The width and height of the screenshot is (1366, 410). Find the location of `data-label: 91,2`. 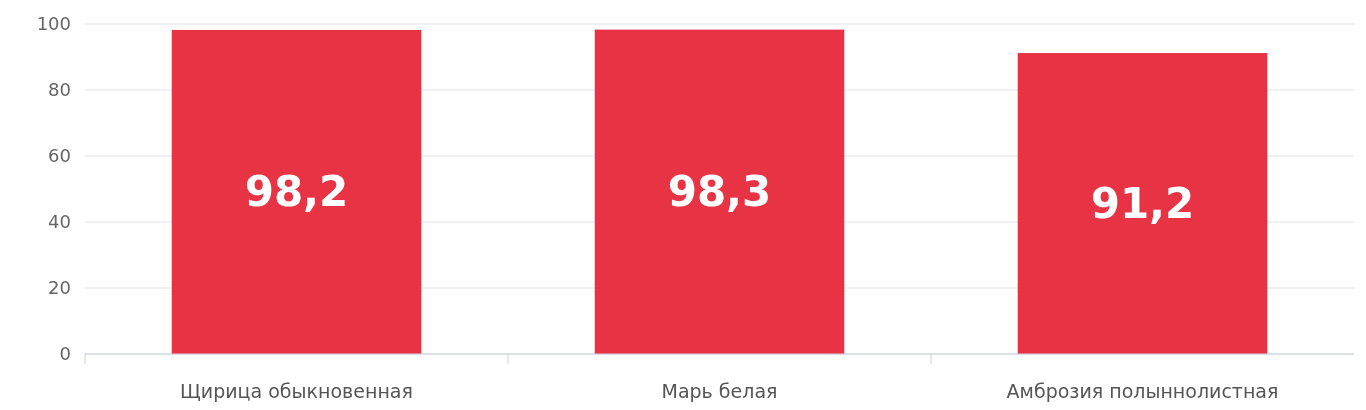

data-label: 91,2 is located at coordinates (1142, 203).